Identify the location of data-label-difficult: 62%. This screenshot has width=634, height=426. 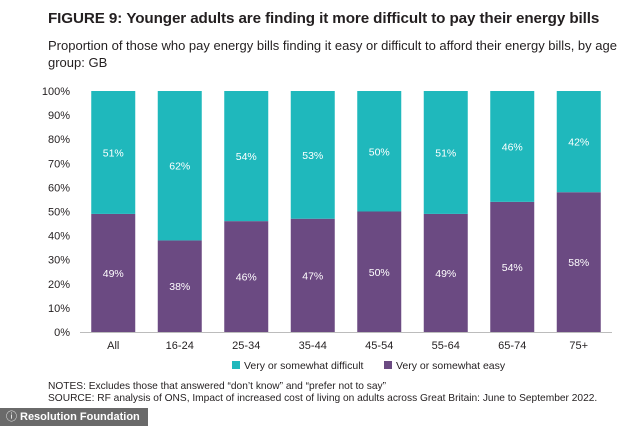
(179, 167).